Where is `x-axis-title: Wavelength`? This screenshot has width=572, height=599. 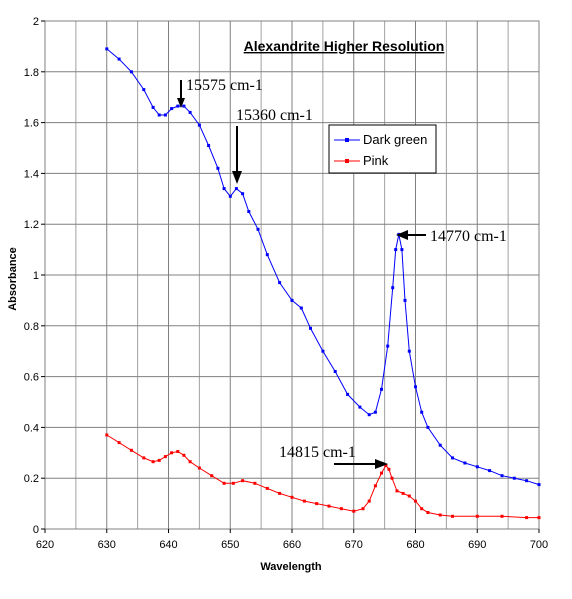
x-axis-title: Wavelength is located at coordinates (291, 567).